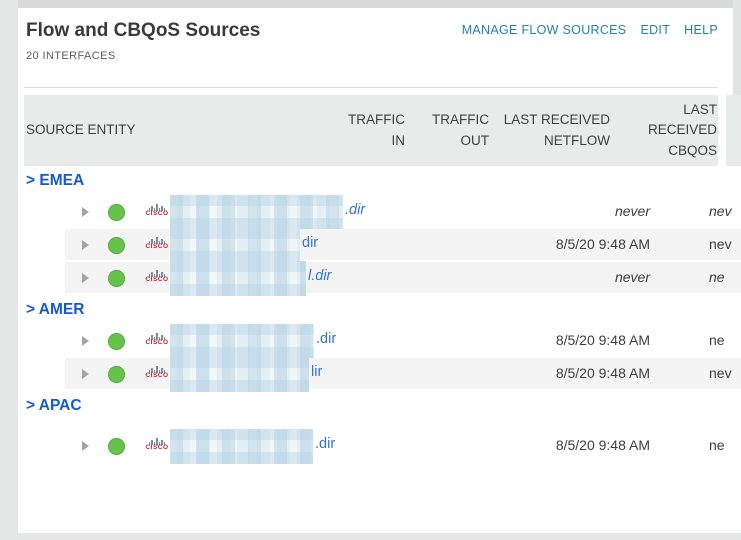  Describe the element at coordinates (379, 310) in the screenshot. I see `group-row: > AMER` at that location.